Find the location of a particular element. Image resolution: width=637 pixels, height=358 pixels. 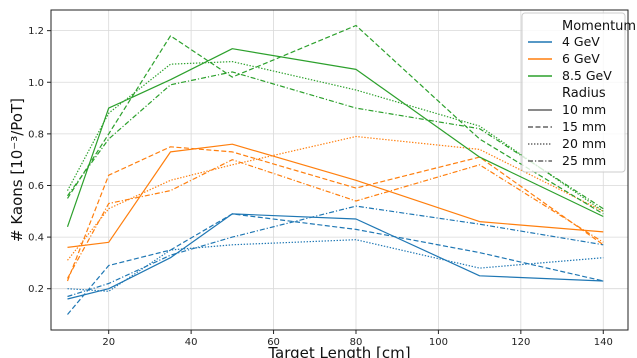

series-line-4-gev20-mm is located at coordinates (335, 265).